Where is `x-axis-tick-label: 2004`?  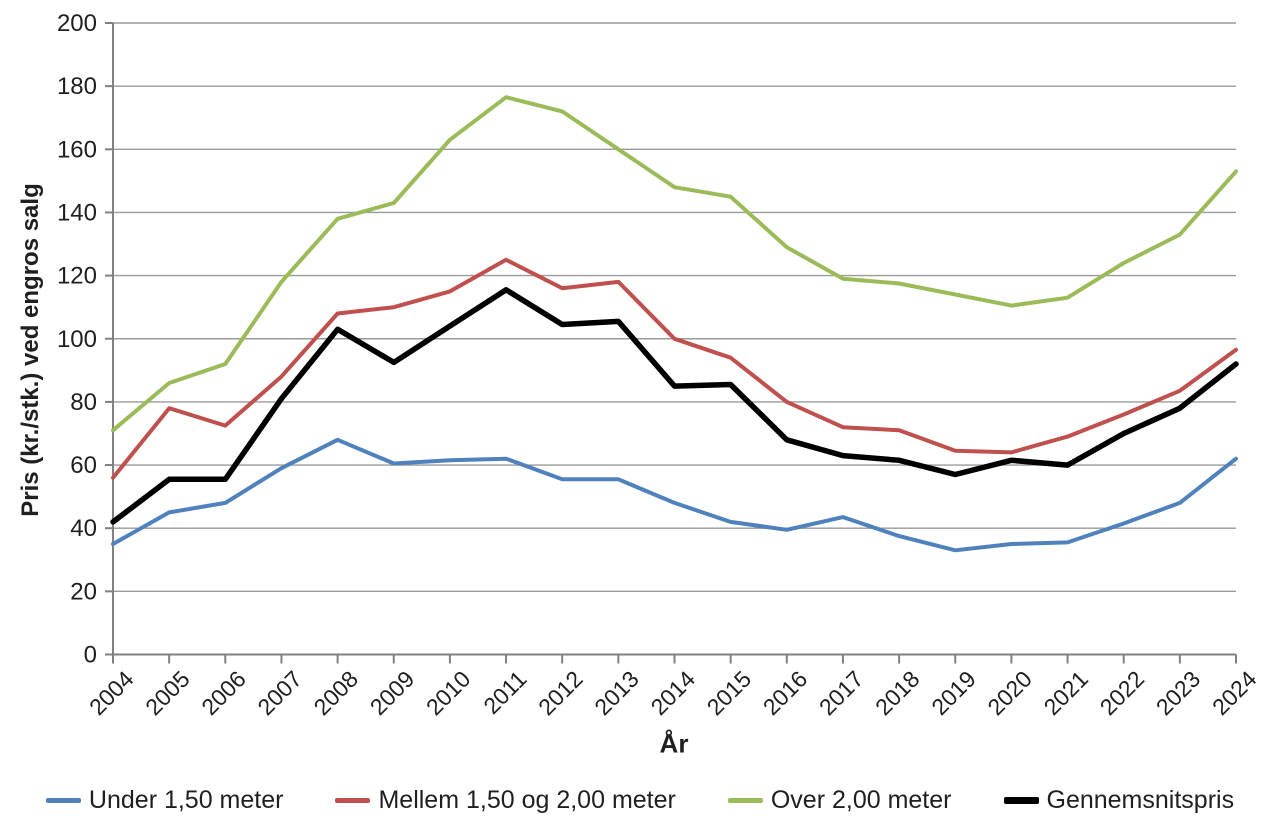
x-axis-tick-label: 2004 is located at coordinates (111, 693).